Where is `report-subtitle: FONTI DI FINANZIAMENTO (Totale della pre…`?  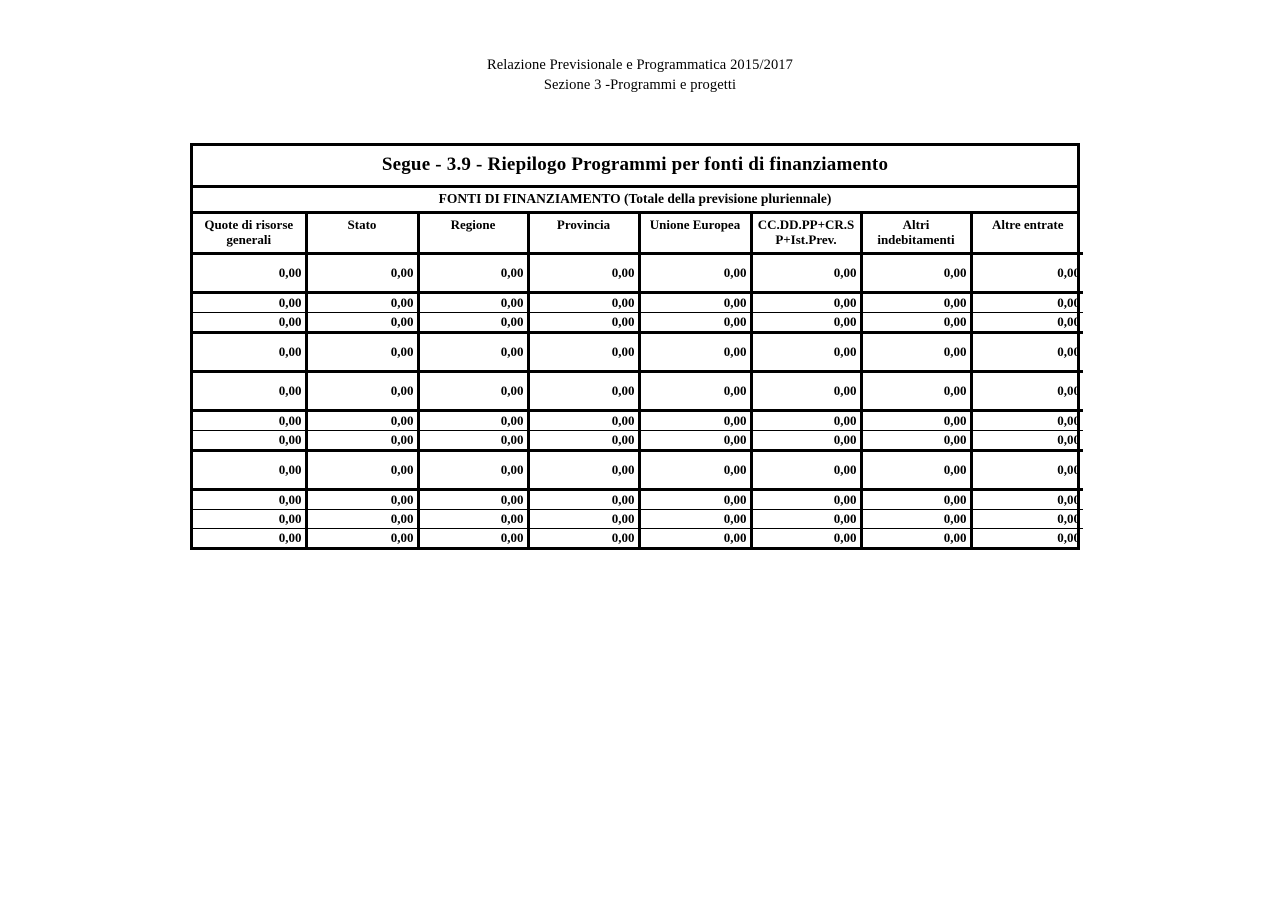 report-subtitle: FONTI DI FINANZIAMENTO (Totale della pre… is located at coordinates (635, 201).